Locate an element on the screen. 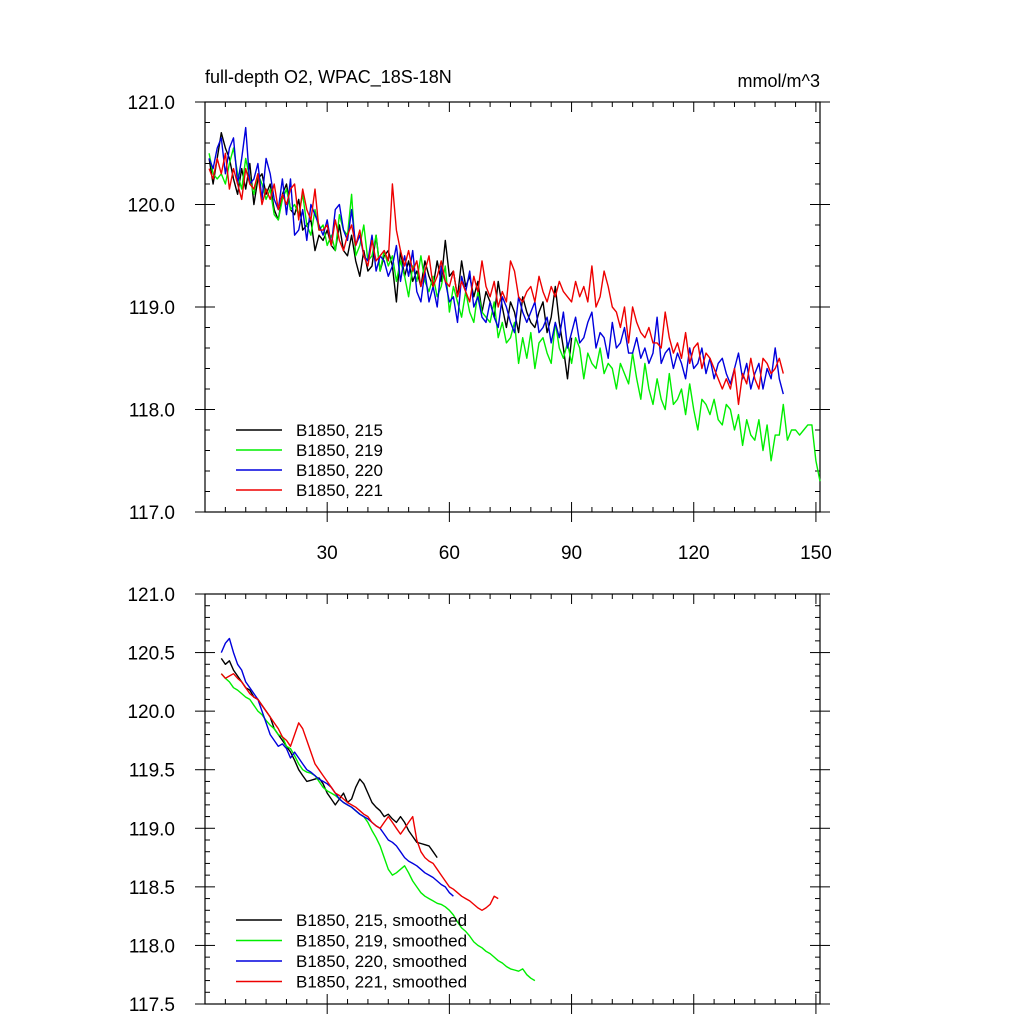 The width and height of the screenshot is (1024, 1024). x-tick-label: 60 is located at coordinates (449, 553).